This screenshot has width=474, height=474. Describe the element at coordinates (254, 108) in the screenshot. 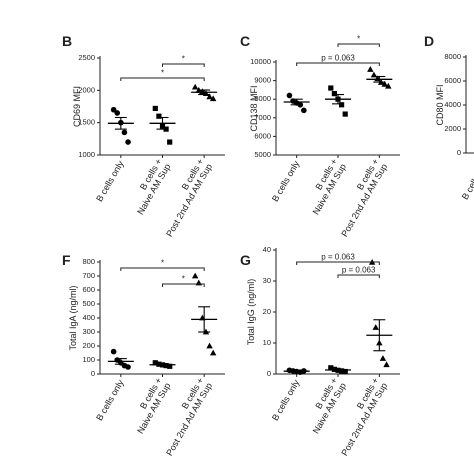

I see `y-axis-label: CD138 MFI` at that location.